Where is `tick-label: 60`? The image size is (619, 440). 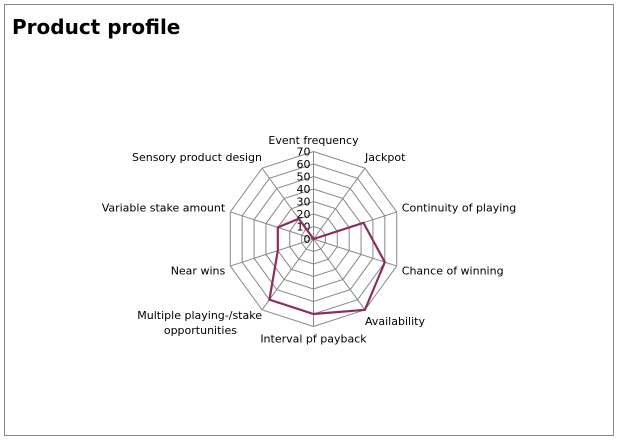 tick-label: 60 is located at coordinates (304, 164).